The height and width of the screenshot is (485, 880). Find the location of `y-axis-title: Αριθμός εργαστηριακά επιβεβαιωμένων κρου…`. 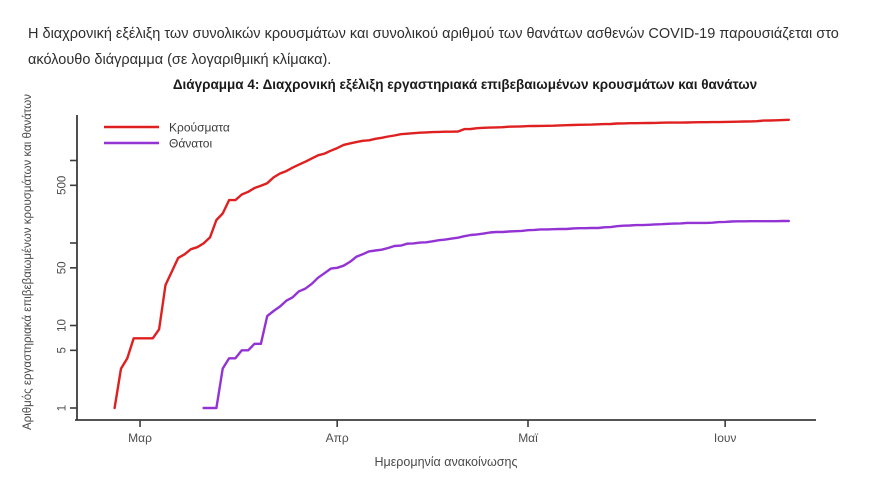

y-axis-title: Αριθμός εργαστηριακά επιβεβαιωμένων κρου… is located at coordinates (28, 262).